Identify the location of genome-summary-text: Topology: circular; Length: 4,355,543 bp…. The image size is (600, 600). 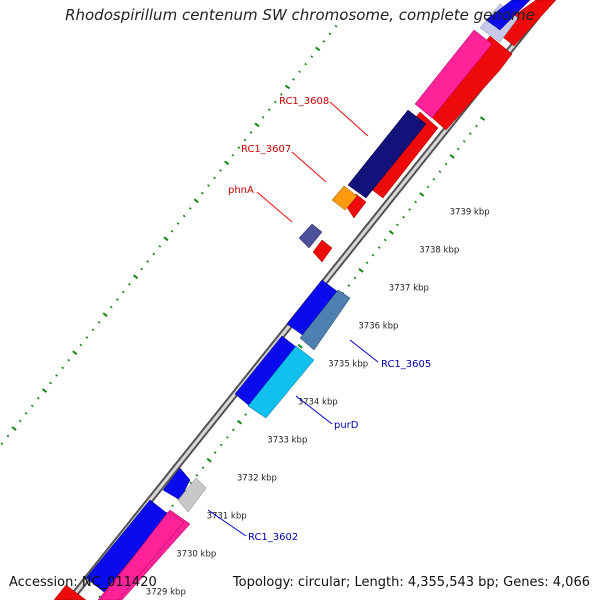
(411, 582).